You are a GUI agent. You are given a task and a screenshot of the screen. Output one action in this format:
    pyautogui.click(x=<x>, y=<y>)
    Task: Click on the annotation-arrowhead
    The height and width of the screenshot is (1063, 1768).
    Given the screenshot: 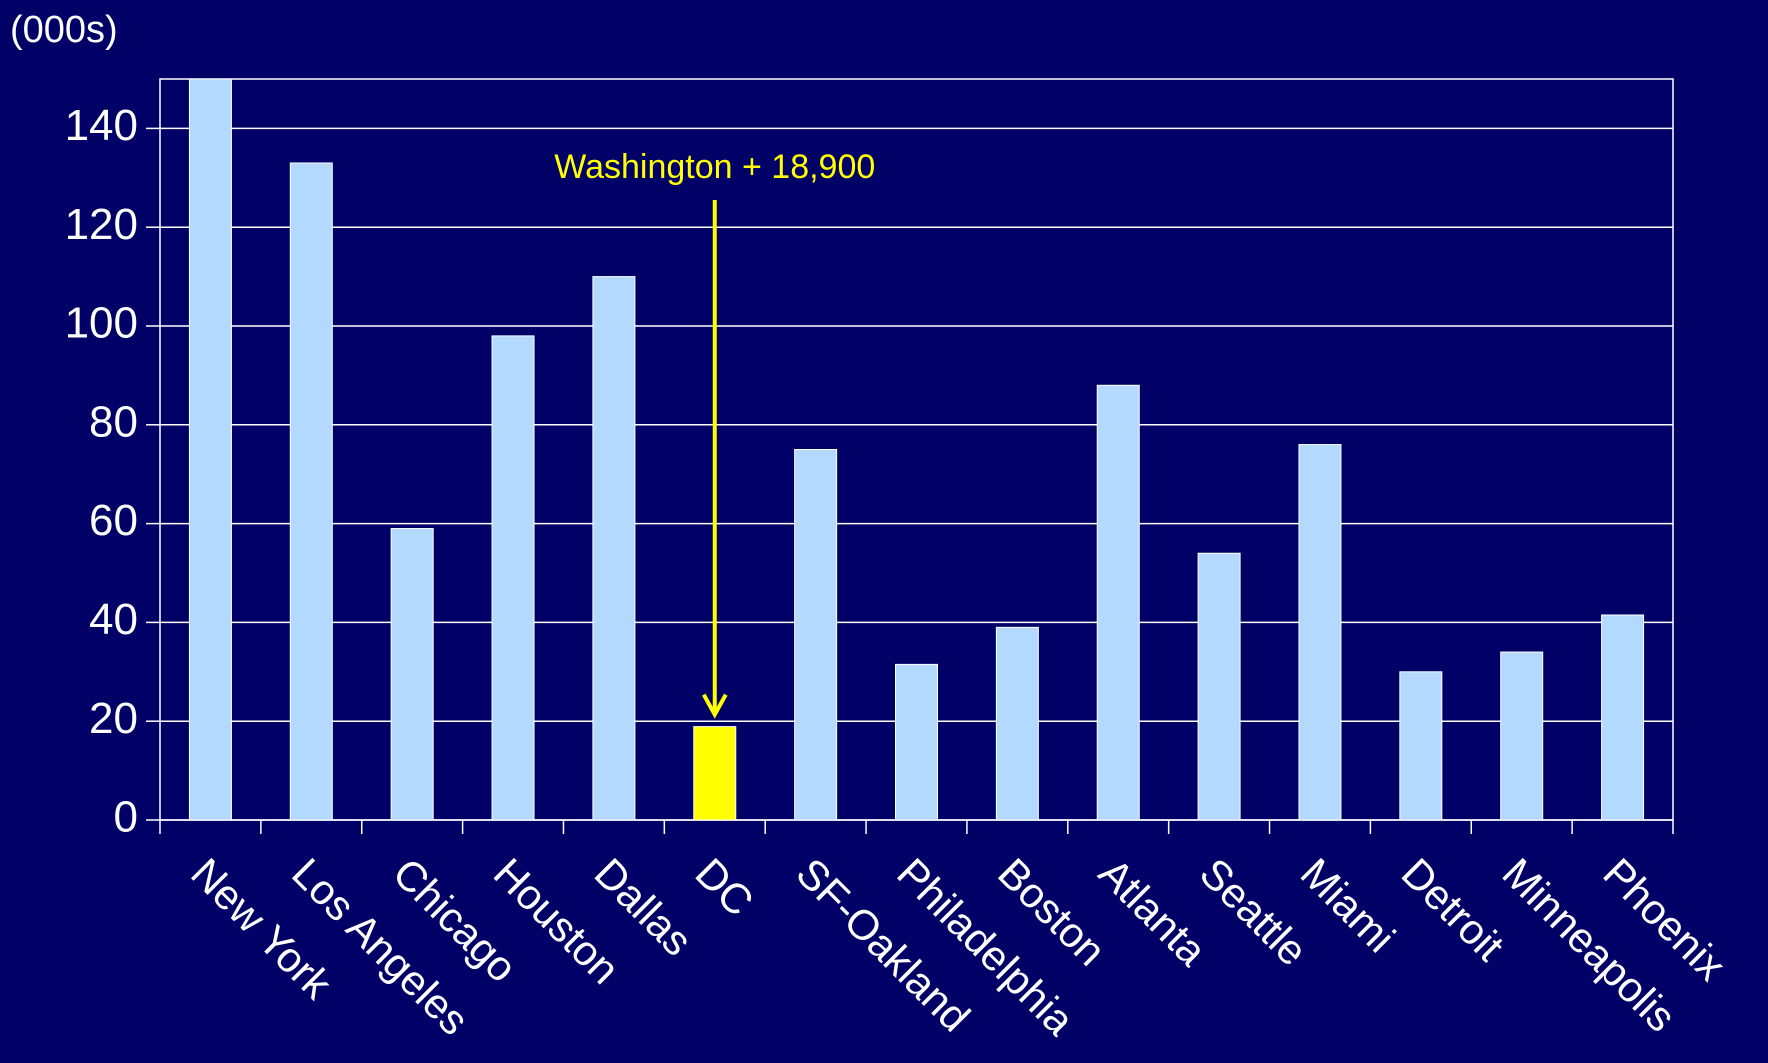 What is the action you would take?
    pyautogui.click(x=715, y=706)
    